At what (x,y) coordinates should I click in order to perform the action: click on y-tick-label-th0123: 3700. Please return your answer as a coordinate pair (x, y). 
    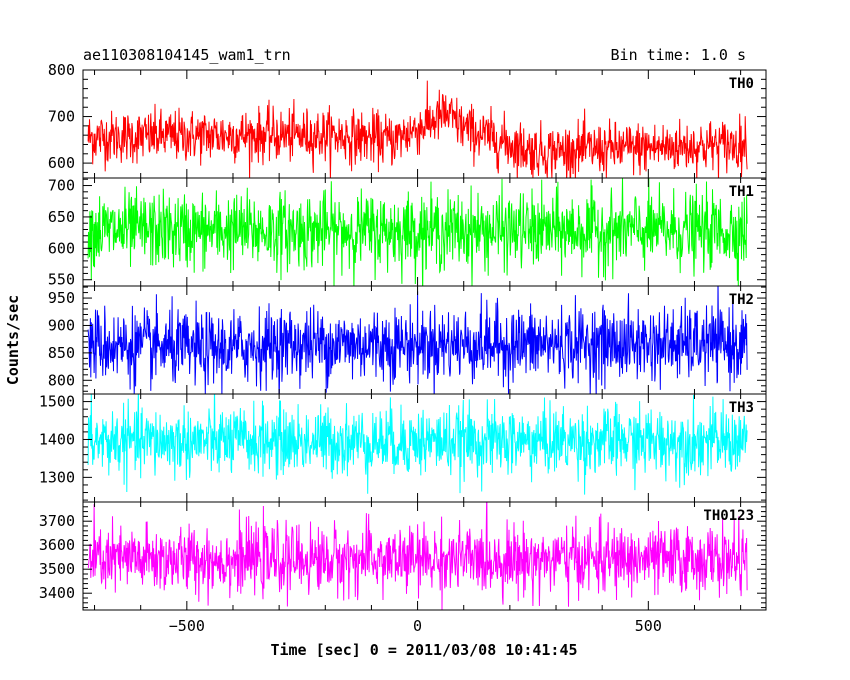
    Looking at the image, I should click on (57, 521).